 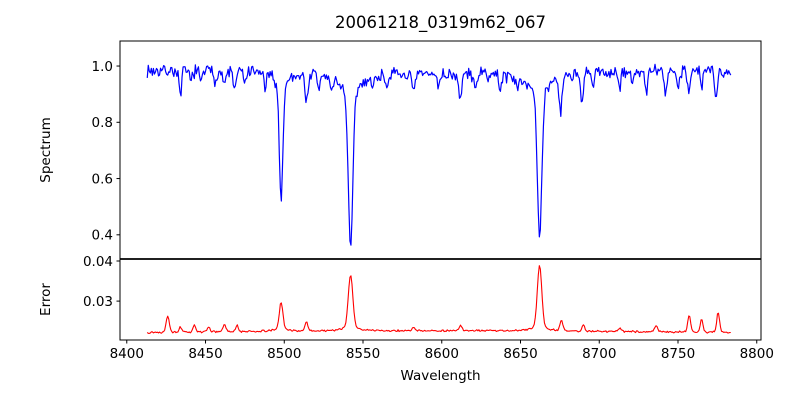 What do you see at coordinates (440, 23) in the screenshot?
I see `chart-title: 20061218_0319m62_067` at bounding box center [440, 23].